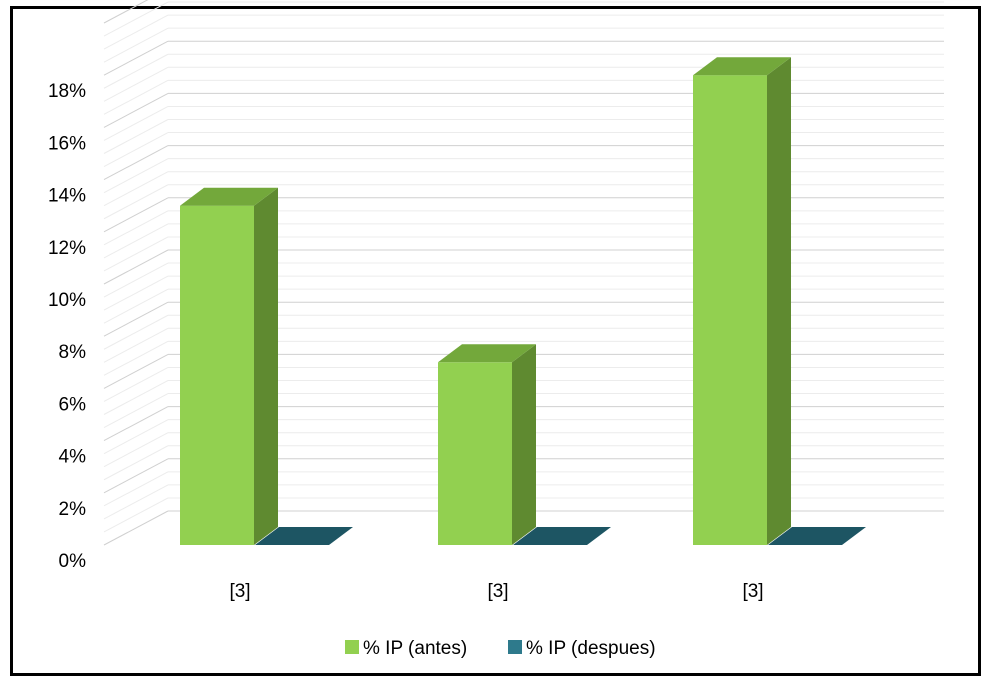  What do you see at coordinates (500, 648) in the screenshot?
I see `legend: % IP (antes) % IP (despues)` at bounding box center [500, 648].